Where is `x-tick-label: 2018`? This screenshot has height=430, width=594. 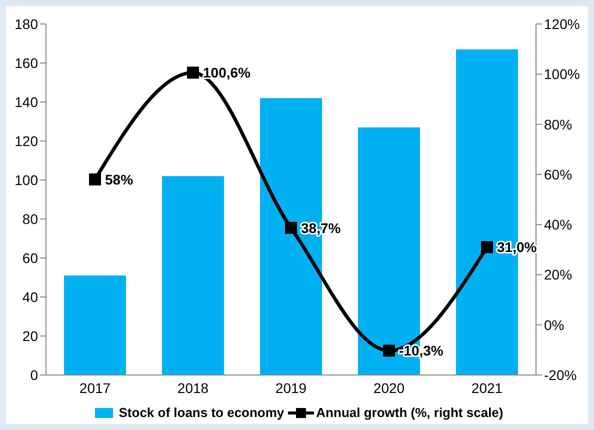 x-tick-label: 2018 is located at coordinates (193, 388).